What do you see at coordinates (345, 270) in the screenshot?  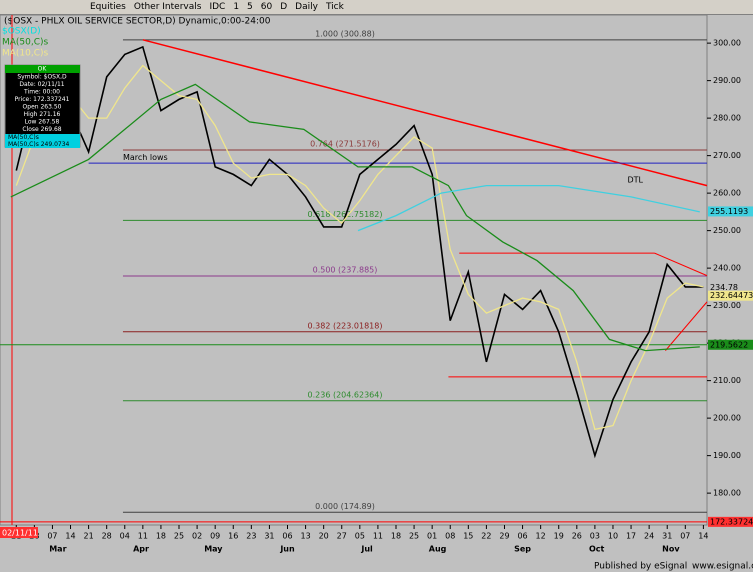 I see `fib-label: 0.500 (237.885)` at bounding box center [345, 270].